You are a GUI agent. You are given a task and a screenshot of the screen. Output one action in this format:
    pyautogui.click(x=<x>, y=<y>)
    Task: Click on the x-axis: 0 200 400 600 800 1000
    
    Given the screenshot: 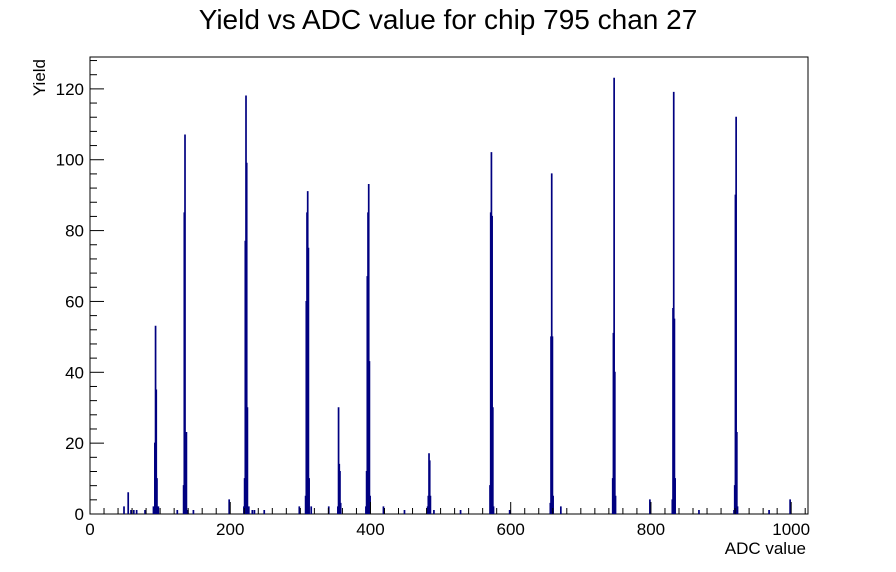 What is the action you would take?
    pyautogui.click(x=447, y=520)
    